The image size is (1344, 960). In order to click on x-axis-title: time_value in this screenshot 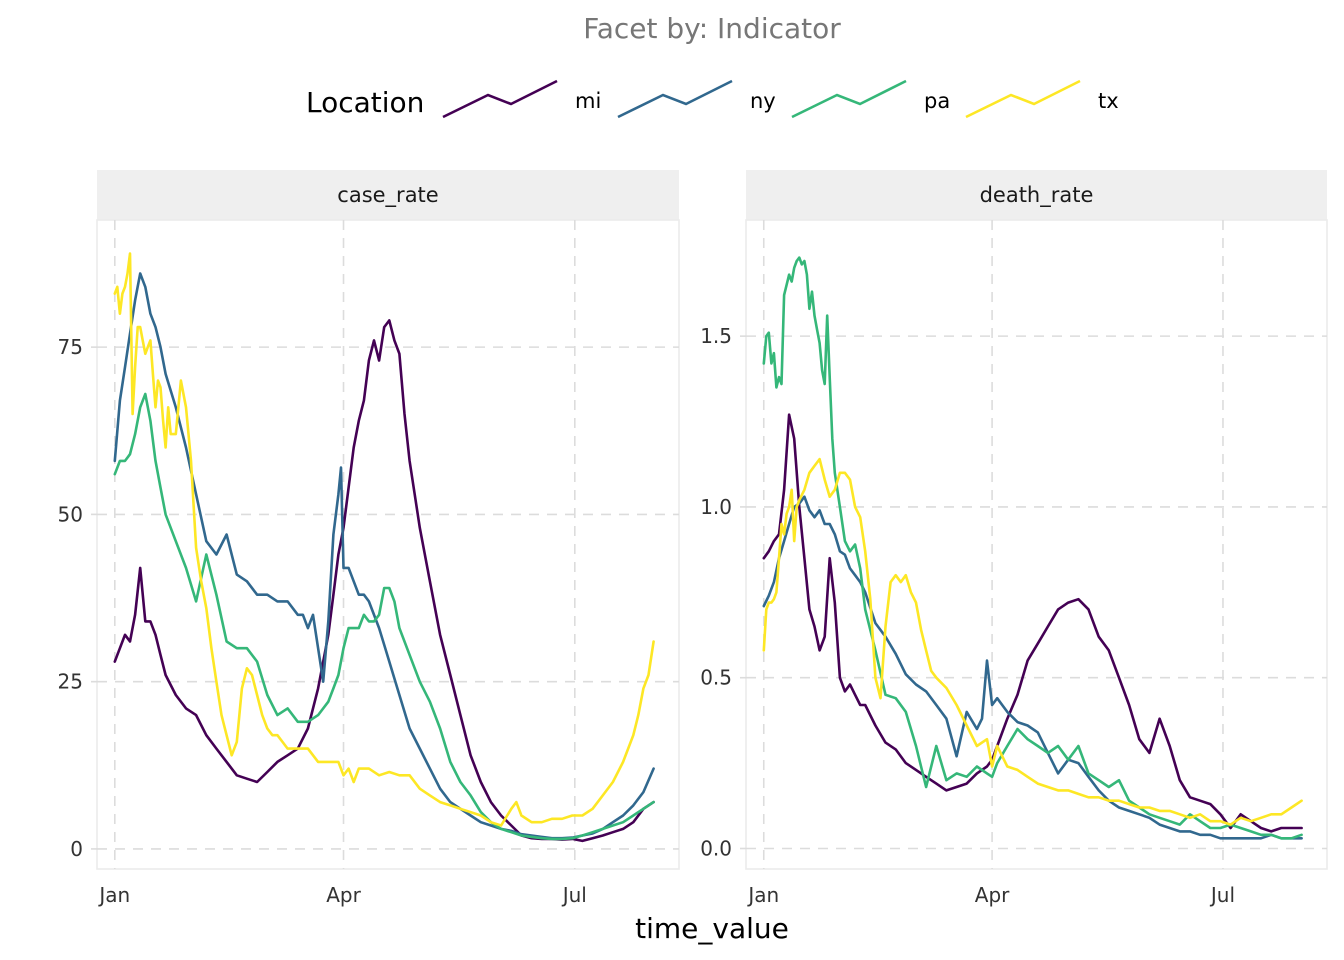, I will do `click(712, 928)`.